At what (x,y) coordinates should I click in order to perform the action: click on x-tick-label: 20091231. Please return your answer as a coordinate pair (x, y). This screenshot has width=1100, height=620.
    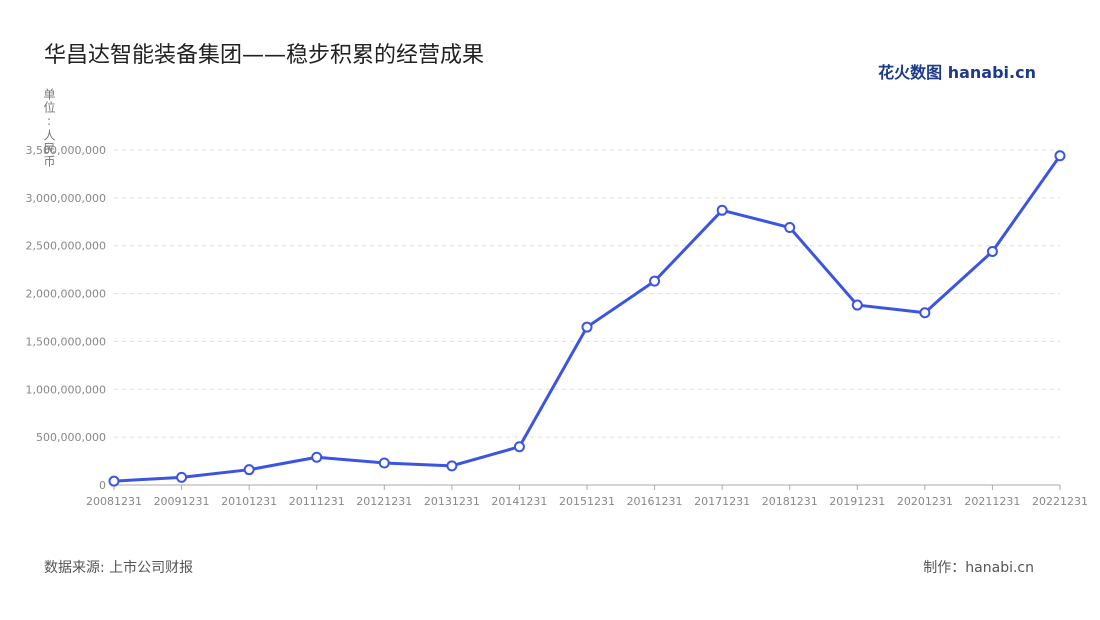
    Looking at the image, I should click on (182, 501).